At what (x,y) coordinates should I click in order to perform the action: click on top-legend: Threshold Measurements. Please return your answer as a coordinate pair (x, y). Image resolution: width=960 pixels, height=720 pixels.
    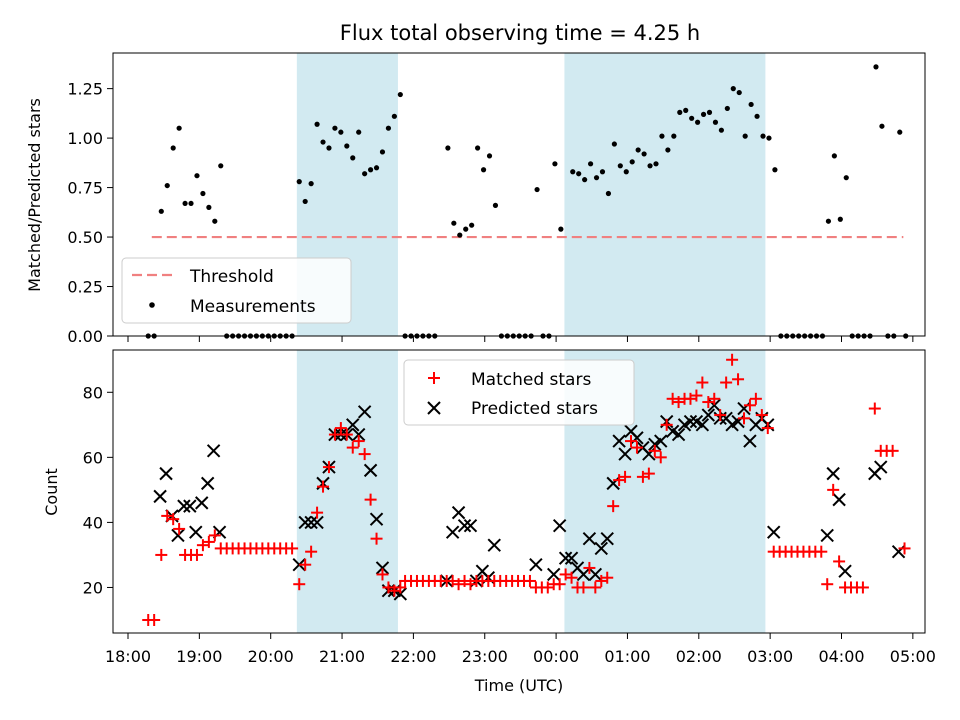
    Looking at the image, I should click on (236, 290).